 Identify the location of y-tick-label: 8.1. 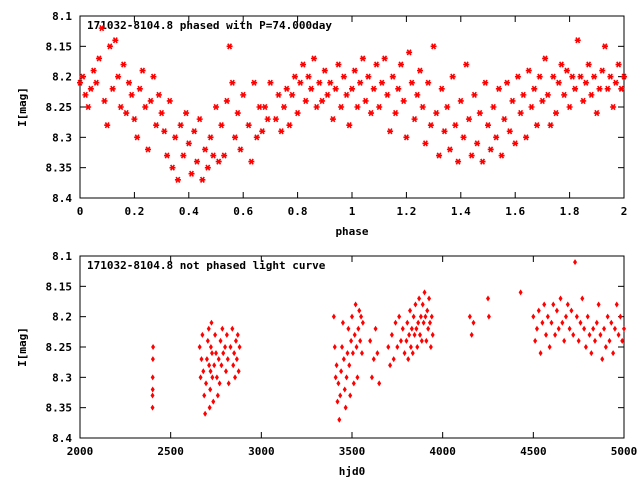
(62, 256).